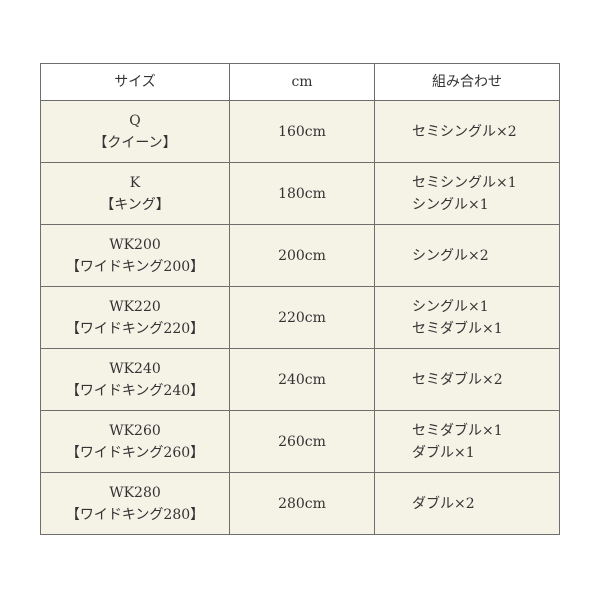  I want to click on size-cell: WK200 【ワイドキング200】, so click(135, 255).